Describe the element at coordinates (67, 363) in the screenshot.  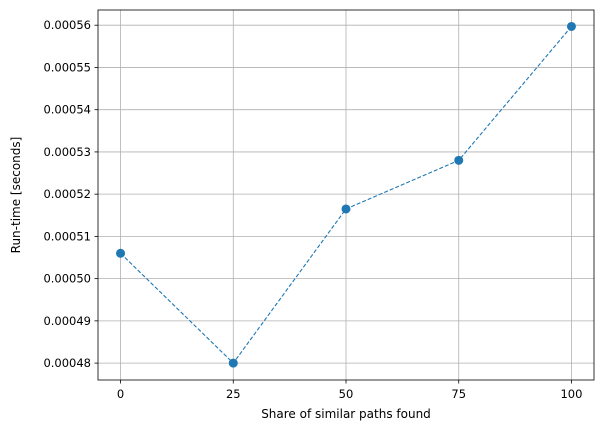
I see `y-tick-label: 0.00048` at that location.